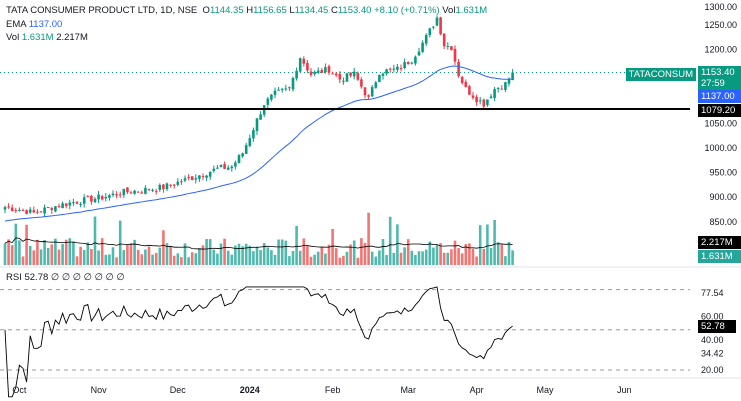 This screenshot has width=741, height=401. I want to click on symbol-title: TATA CONSUMER PRODUCT LTD, 1D, NSE, so click(102, 10).